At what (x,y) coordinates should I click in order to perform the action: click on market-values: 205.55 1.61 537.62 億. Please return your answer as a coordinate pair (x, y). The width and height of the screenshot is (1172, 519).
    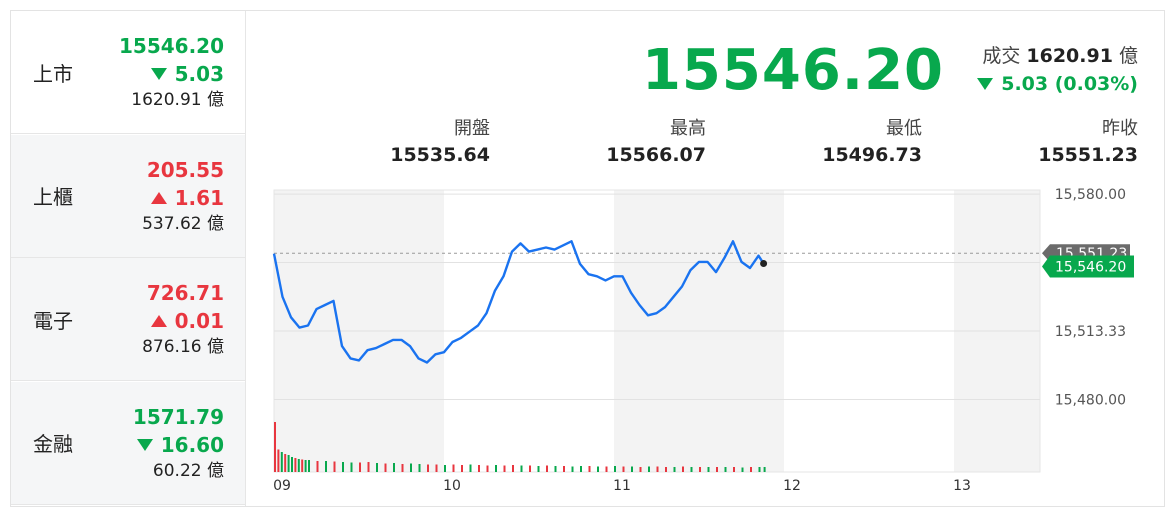
    Looking at the image, I should click on (183, 196).